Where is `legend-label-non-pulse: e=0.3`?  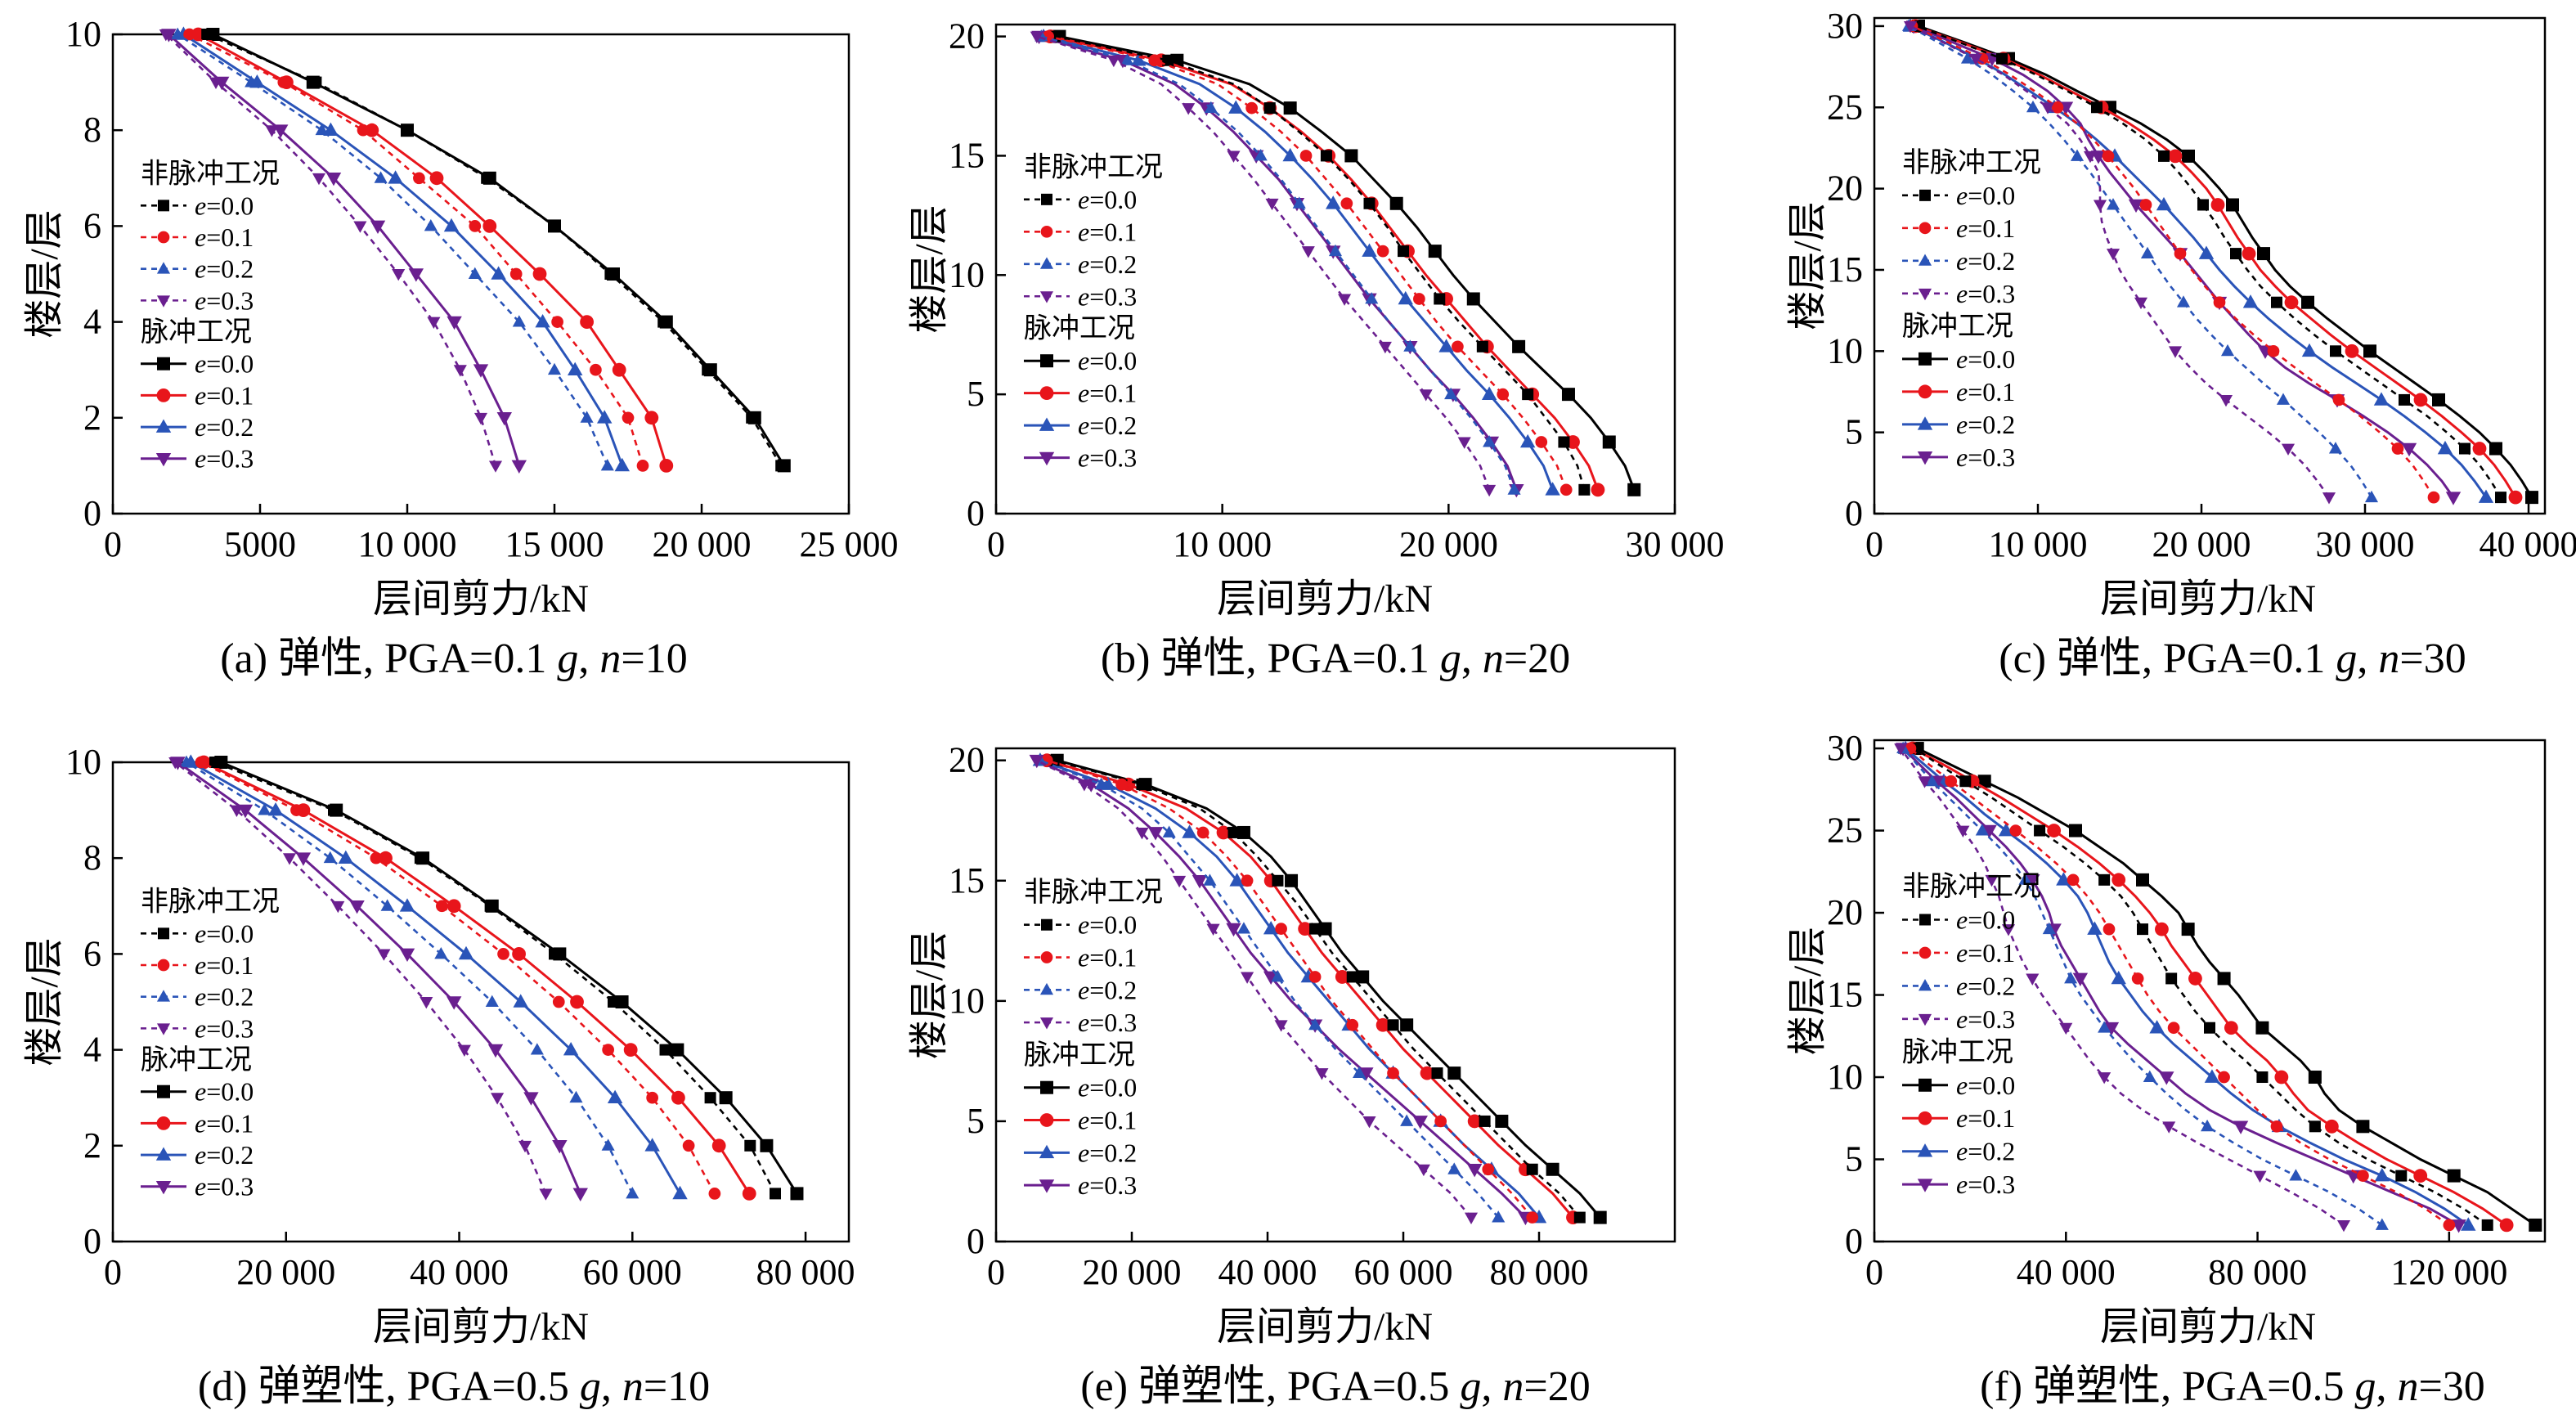 legend-label-non-pulse: e=0.3 is located at coordinates (1986, 1019).